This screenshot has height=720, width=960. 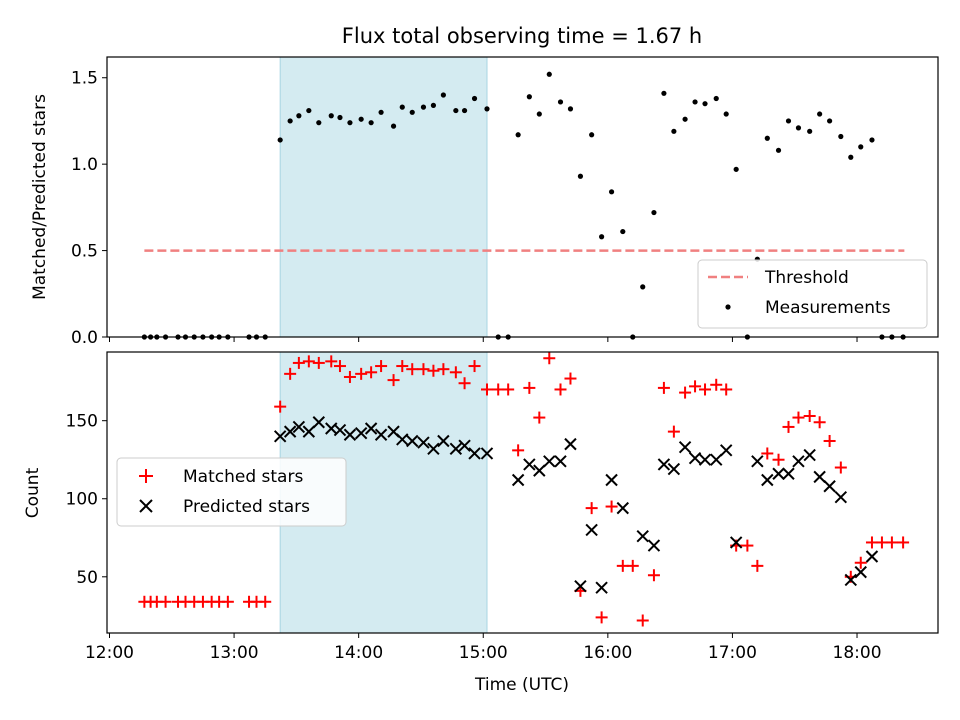 What do you see at coordinates (358, 653) in the screenshot?
I see `x-tick-label: 14:00` at bounding box center [358, 653].